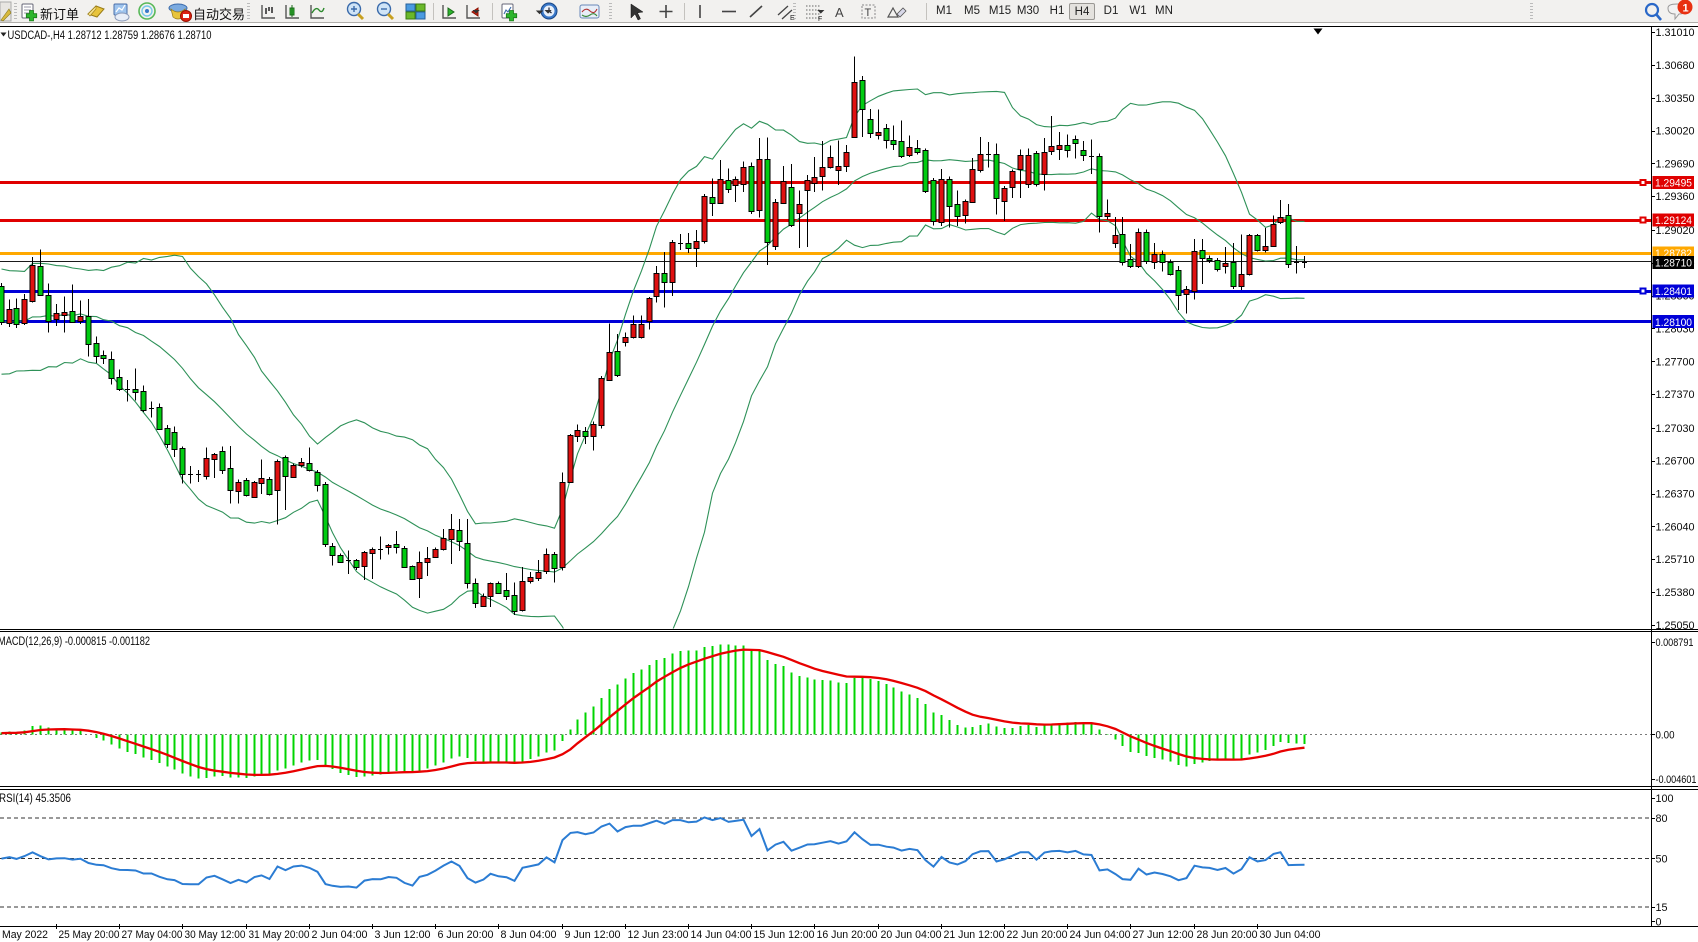 This screenshot has width=1698, height=942. What do you see at coordinates (1675, 99) in the screenshot?
I see `svg-text: 1.30350` at bounding box center [1675, 99].